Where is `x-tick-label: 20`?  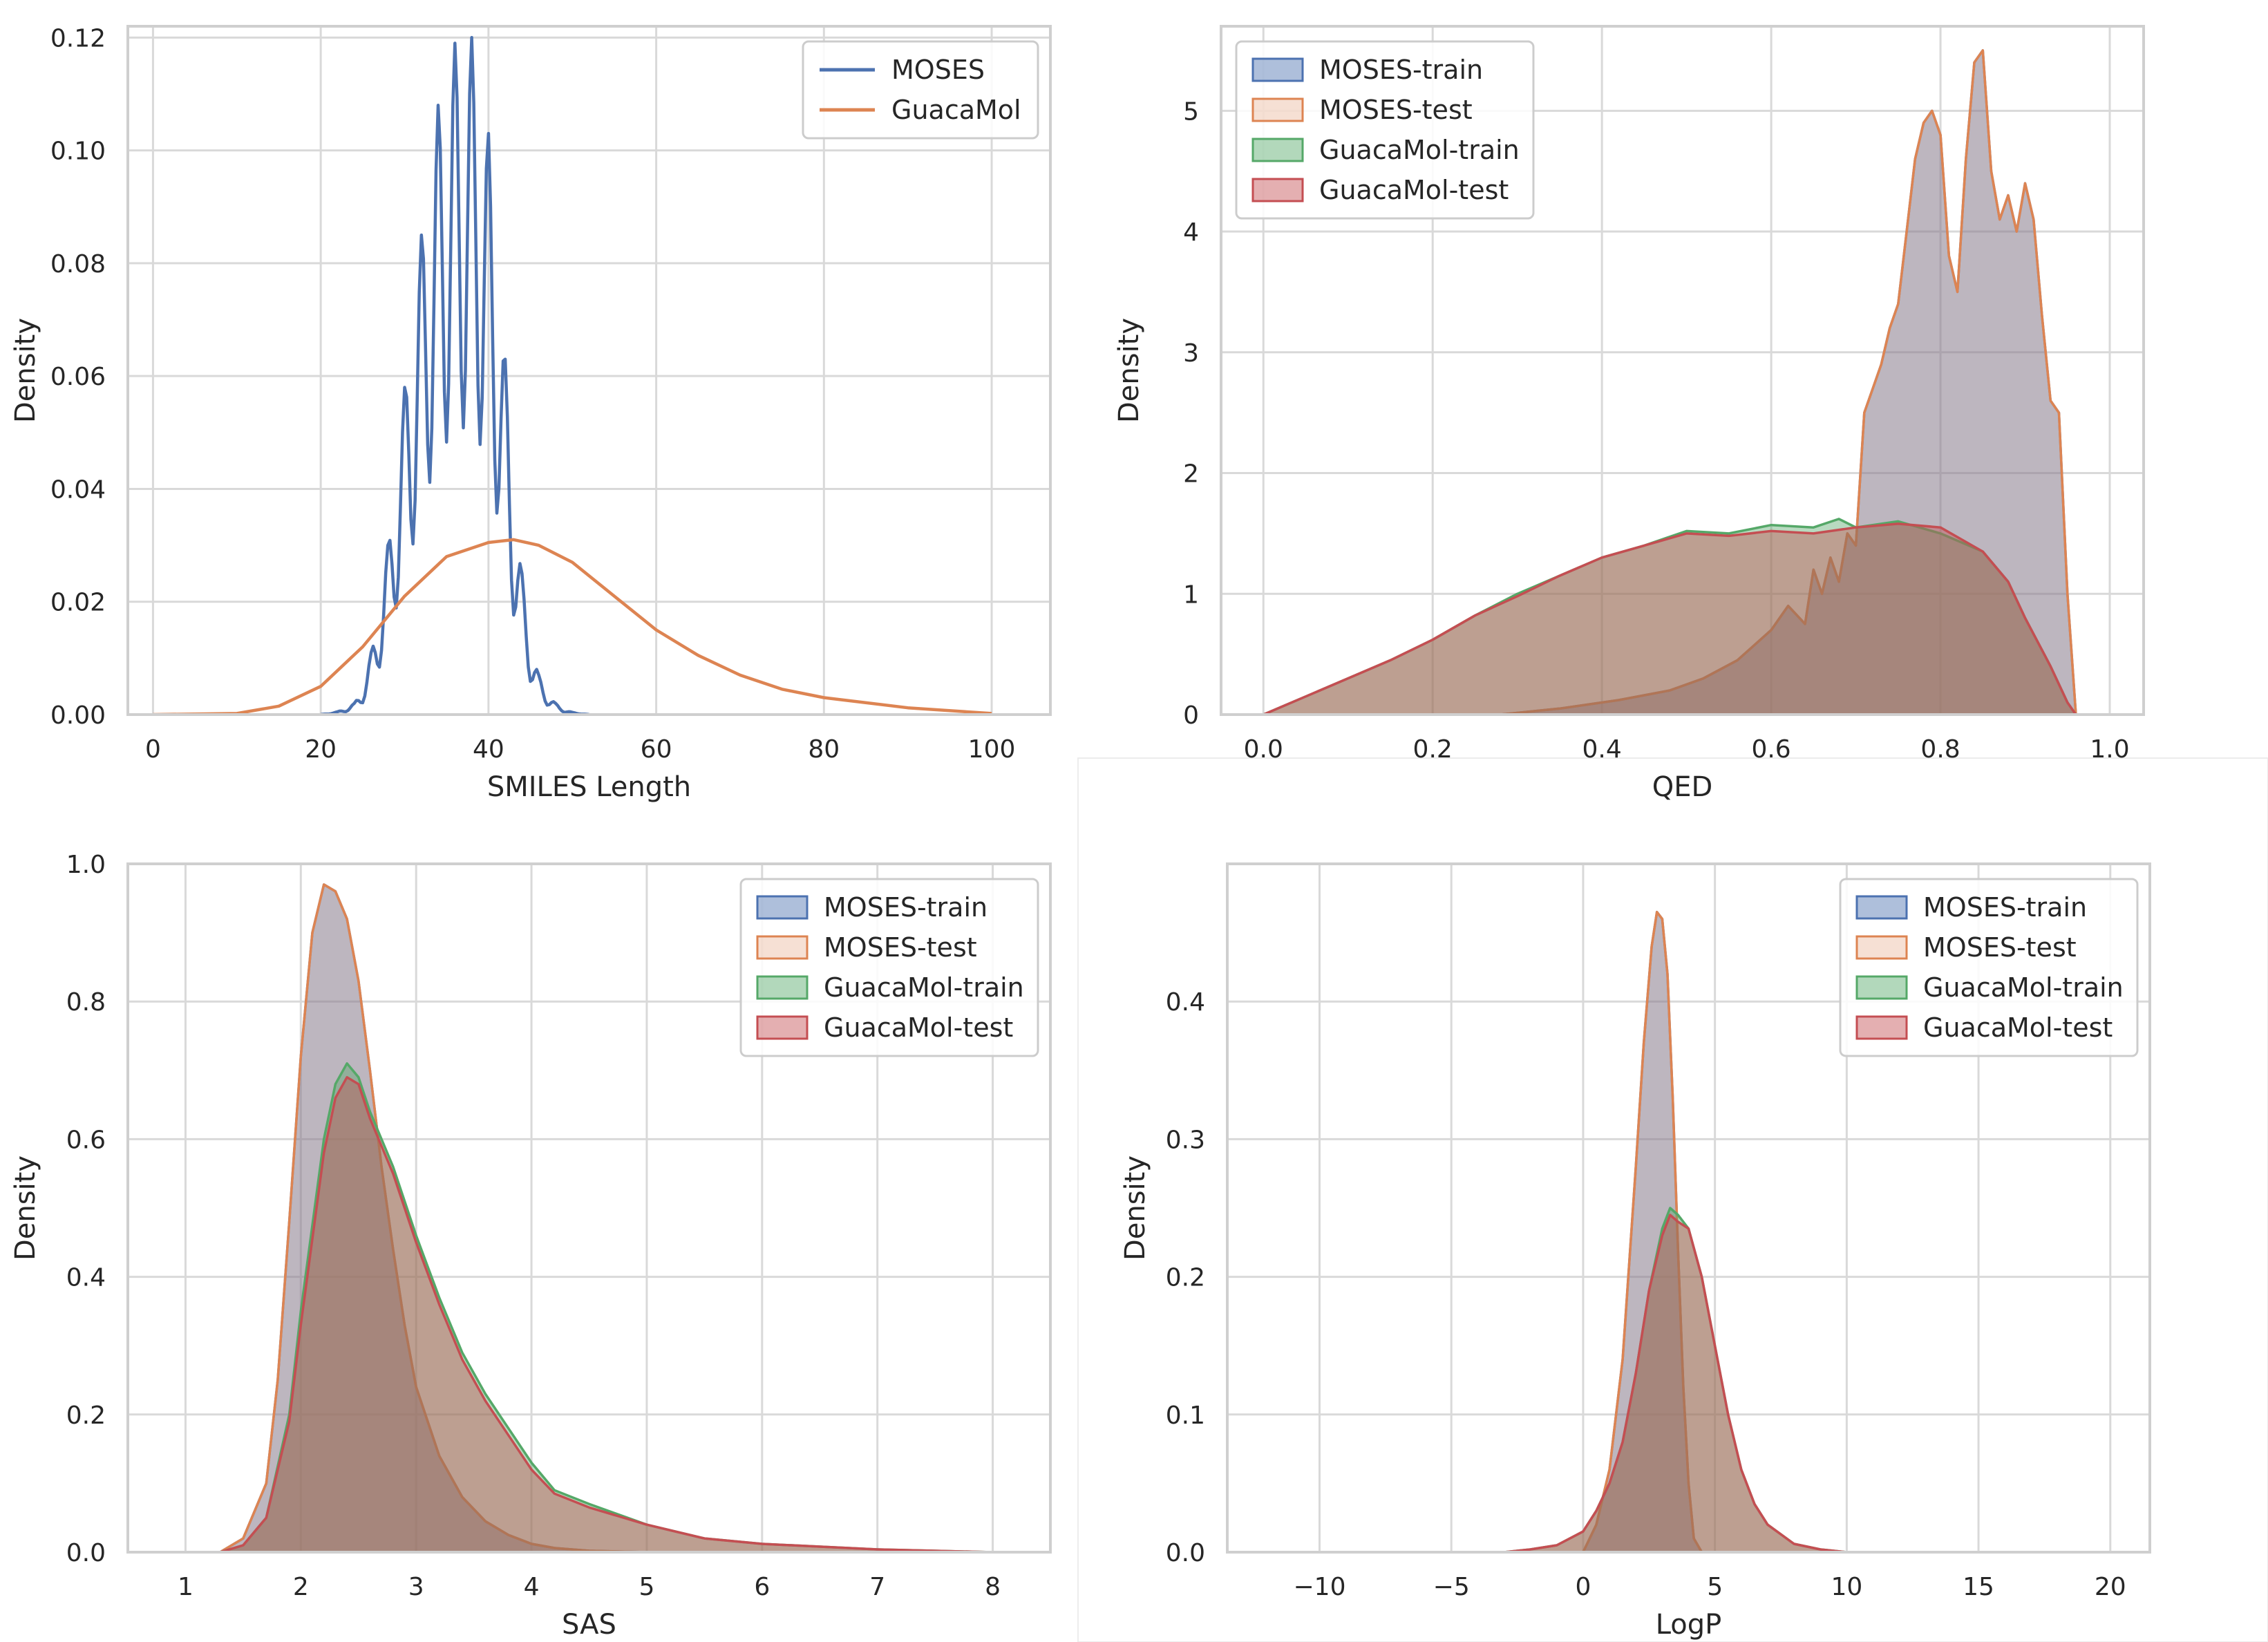
x-tick-label: 20 is located at coordinates (321, 749).